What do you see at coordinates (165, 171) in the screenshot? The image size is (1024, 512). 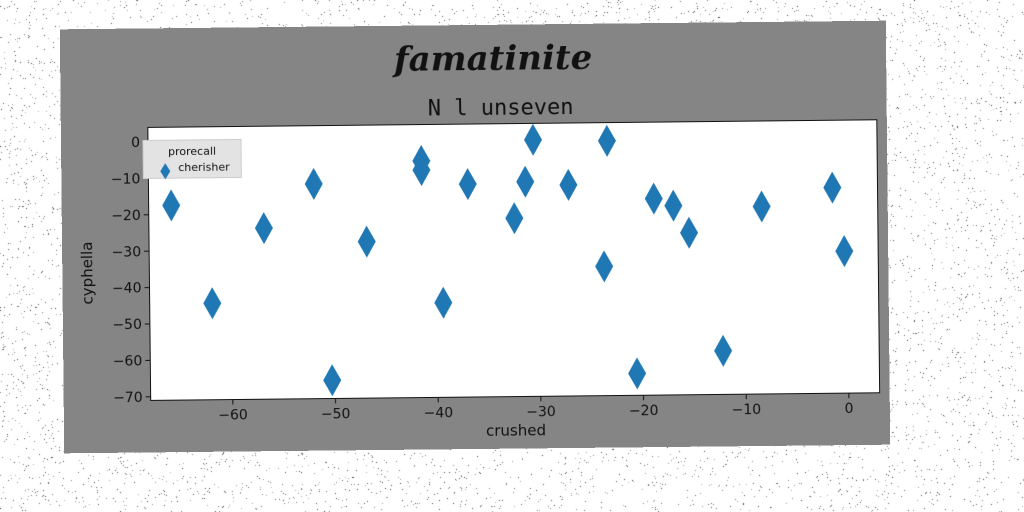 I see `legend-marker-cherisher` at bounding box center [165, 171].